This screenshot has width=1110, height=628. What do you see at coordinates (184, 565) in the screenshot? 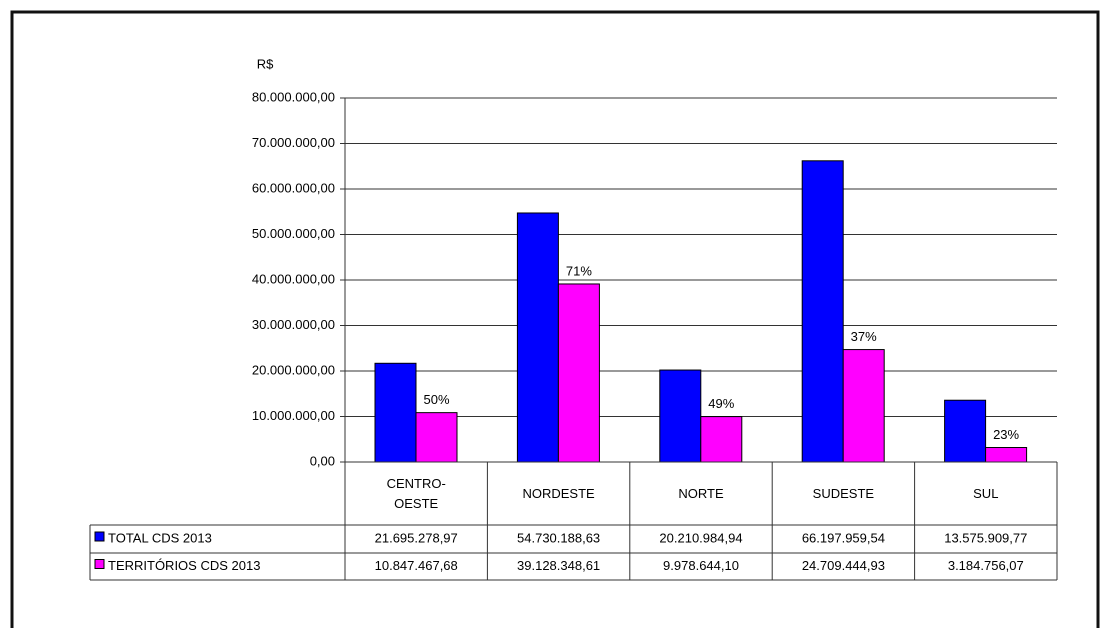
I see `legend-label: TERRITÓRIOS CDS 2013` at bounding box center [184, 565].